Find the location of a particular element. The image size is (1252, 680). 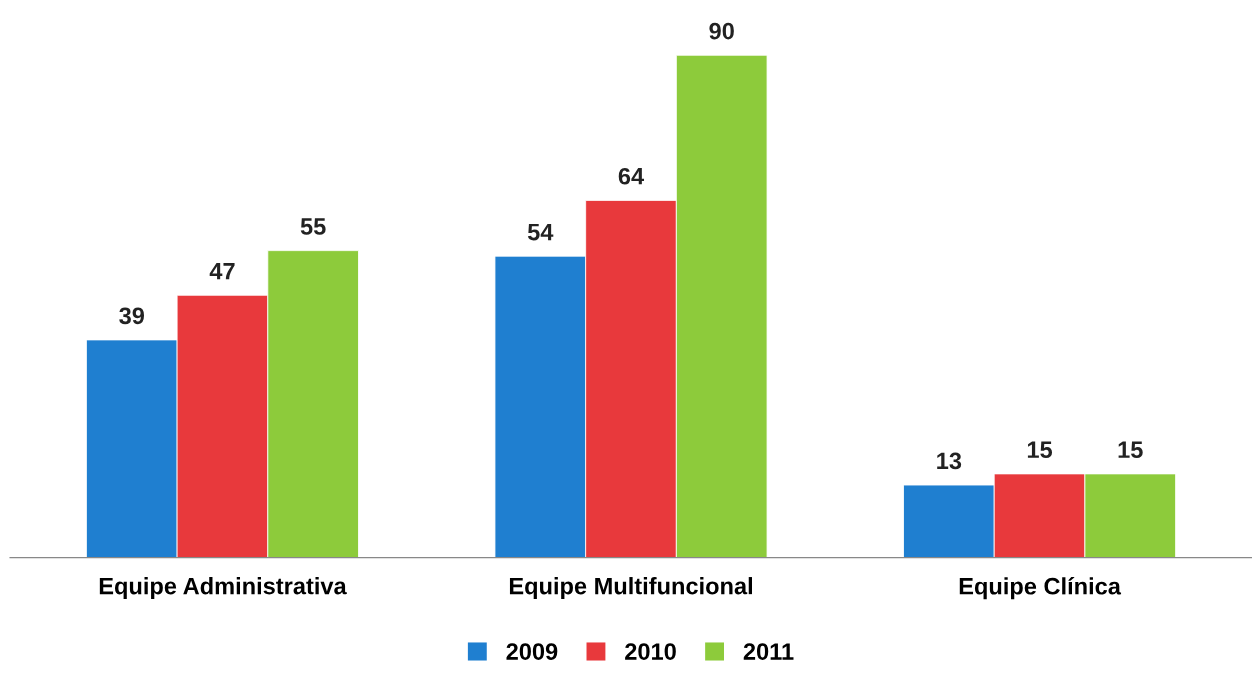

legend-label: 2009 is located at coordinates (532, 651).